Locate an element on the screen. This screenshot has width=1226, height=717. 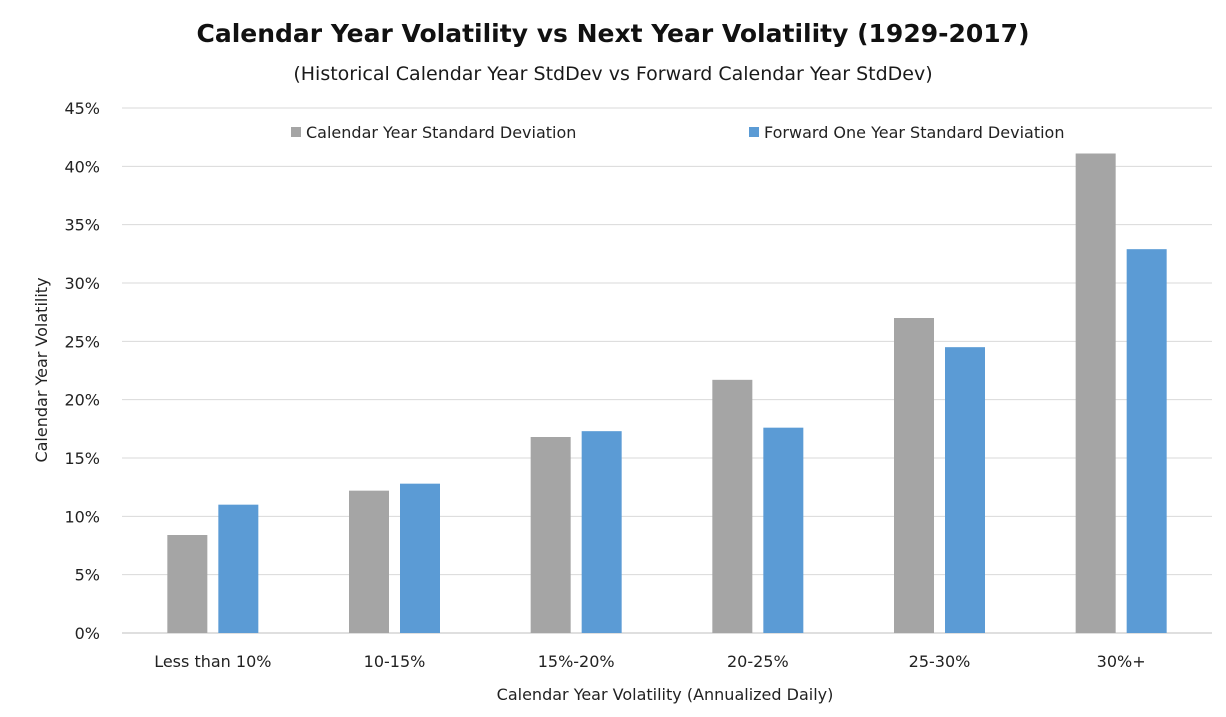
y-tick-label: 15% is located at coordinates (82, 458).